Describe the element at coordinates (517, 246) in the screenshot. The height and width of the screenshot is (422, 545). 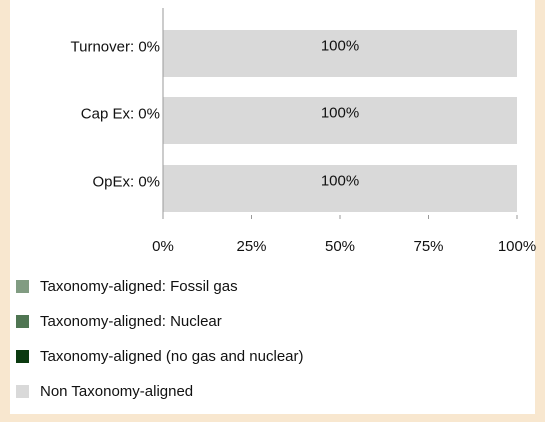
I see `x-tick-label: 100%` at that location.